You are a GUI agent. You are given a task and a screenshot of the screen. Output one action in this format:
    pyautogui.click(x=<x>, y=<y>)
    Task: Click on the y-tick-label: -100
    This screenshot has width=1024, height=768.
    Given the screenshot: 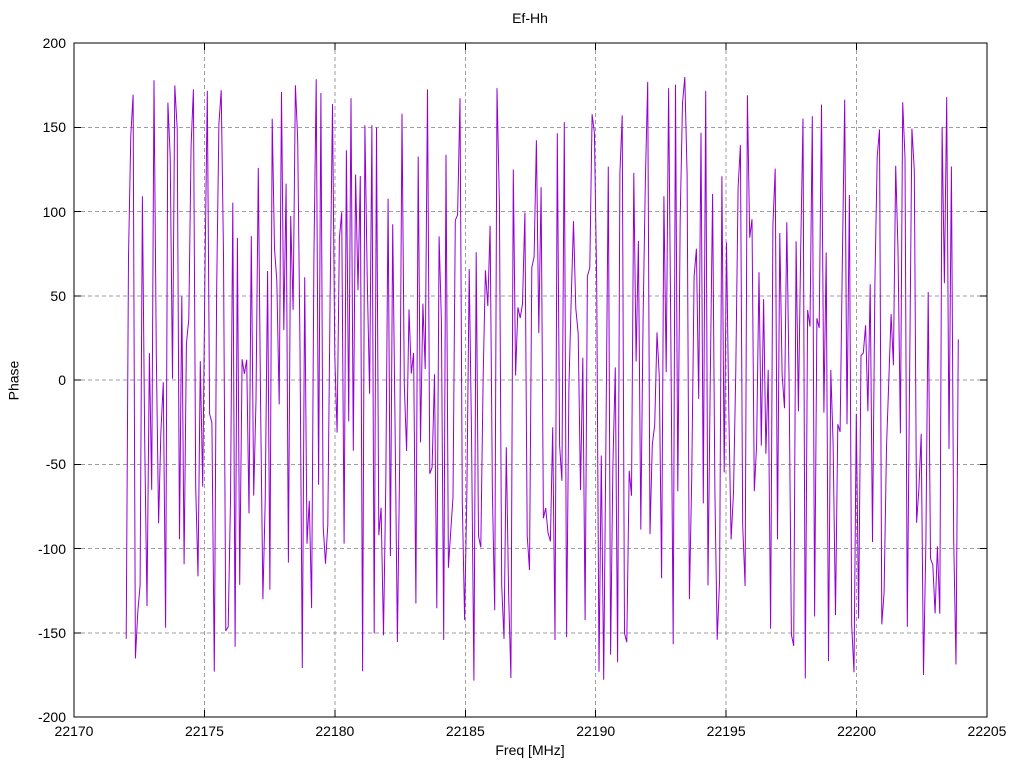 What is the action you would take?
    pyautogui.click(x=51, y=548)
    